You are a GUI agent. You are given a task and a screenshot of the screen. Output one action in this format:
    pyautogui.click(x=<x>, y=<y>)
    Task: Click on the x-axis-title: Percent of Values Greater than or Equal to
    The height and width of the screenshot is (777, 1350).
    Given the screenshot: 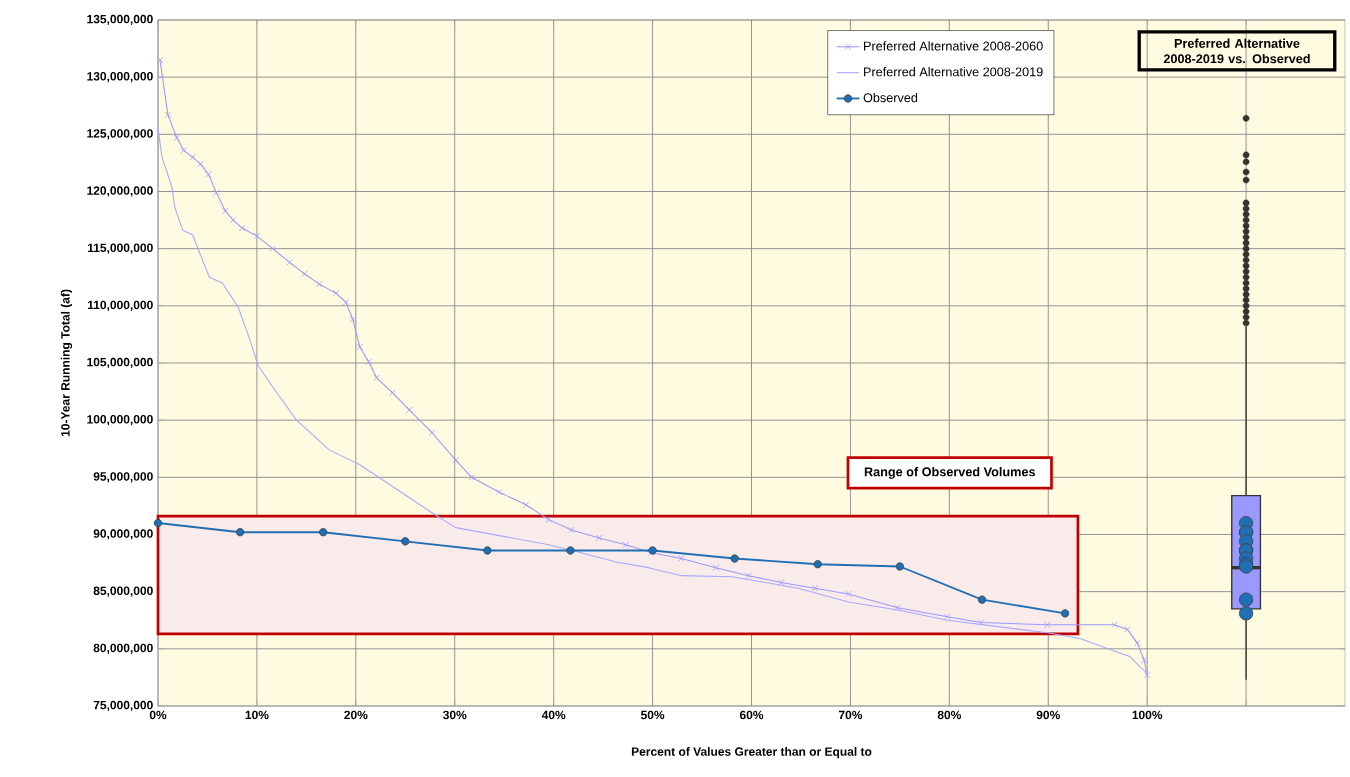 What is the action you would take?
    pyautogui.click(x=751, y=753)
    